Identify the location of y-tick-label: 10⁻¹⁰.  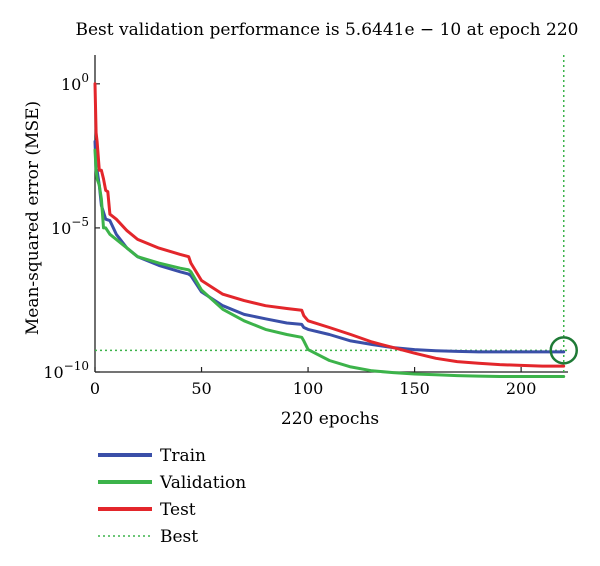
(66, 370).